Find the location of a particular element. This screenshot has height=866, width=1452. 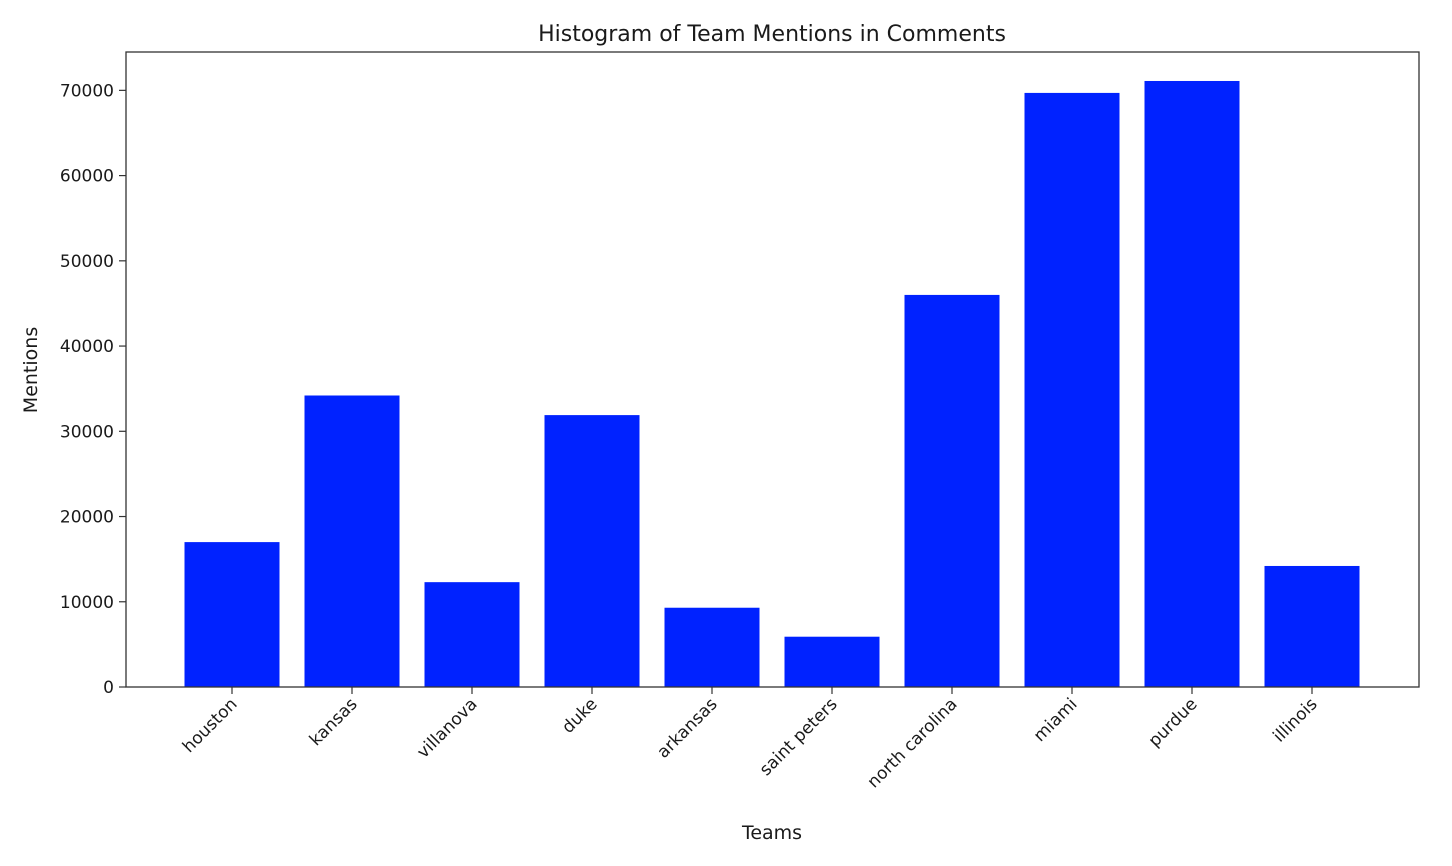

y-tick-label: 0 is located at coordinates (108, 688).